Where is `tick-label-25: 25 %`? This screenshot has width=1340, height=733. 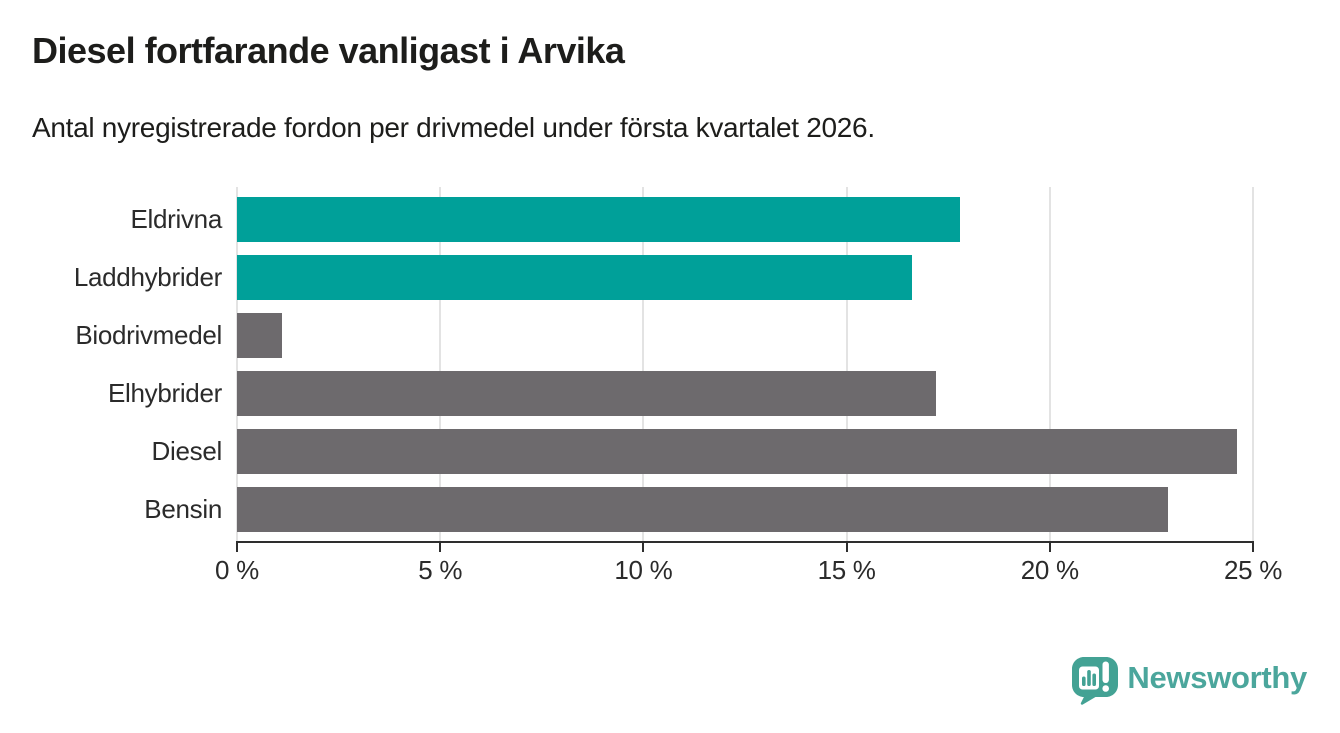
tick-label-25: 25 % is located at coordinates (1253, 570).